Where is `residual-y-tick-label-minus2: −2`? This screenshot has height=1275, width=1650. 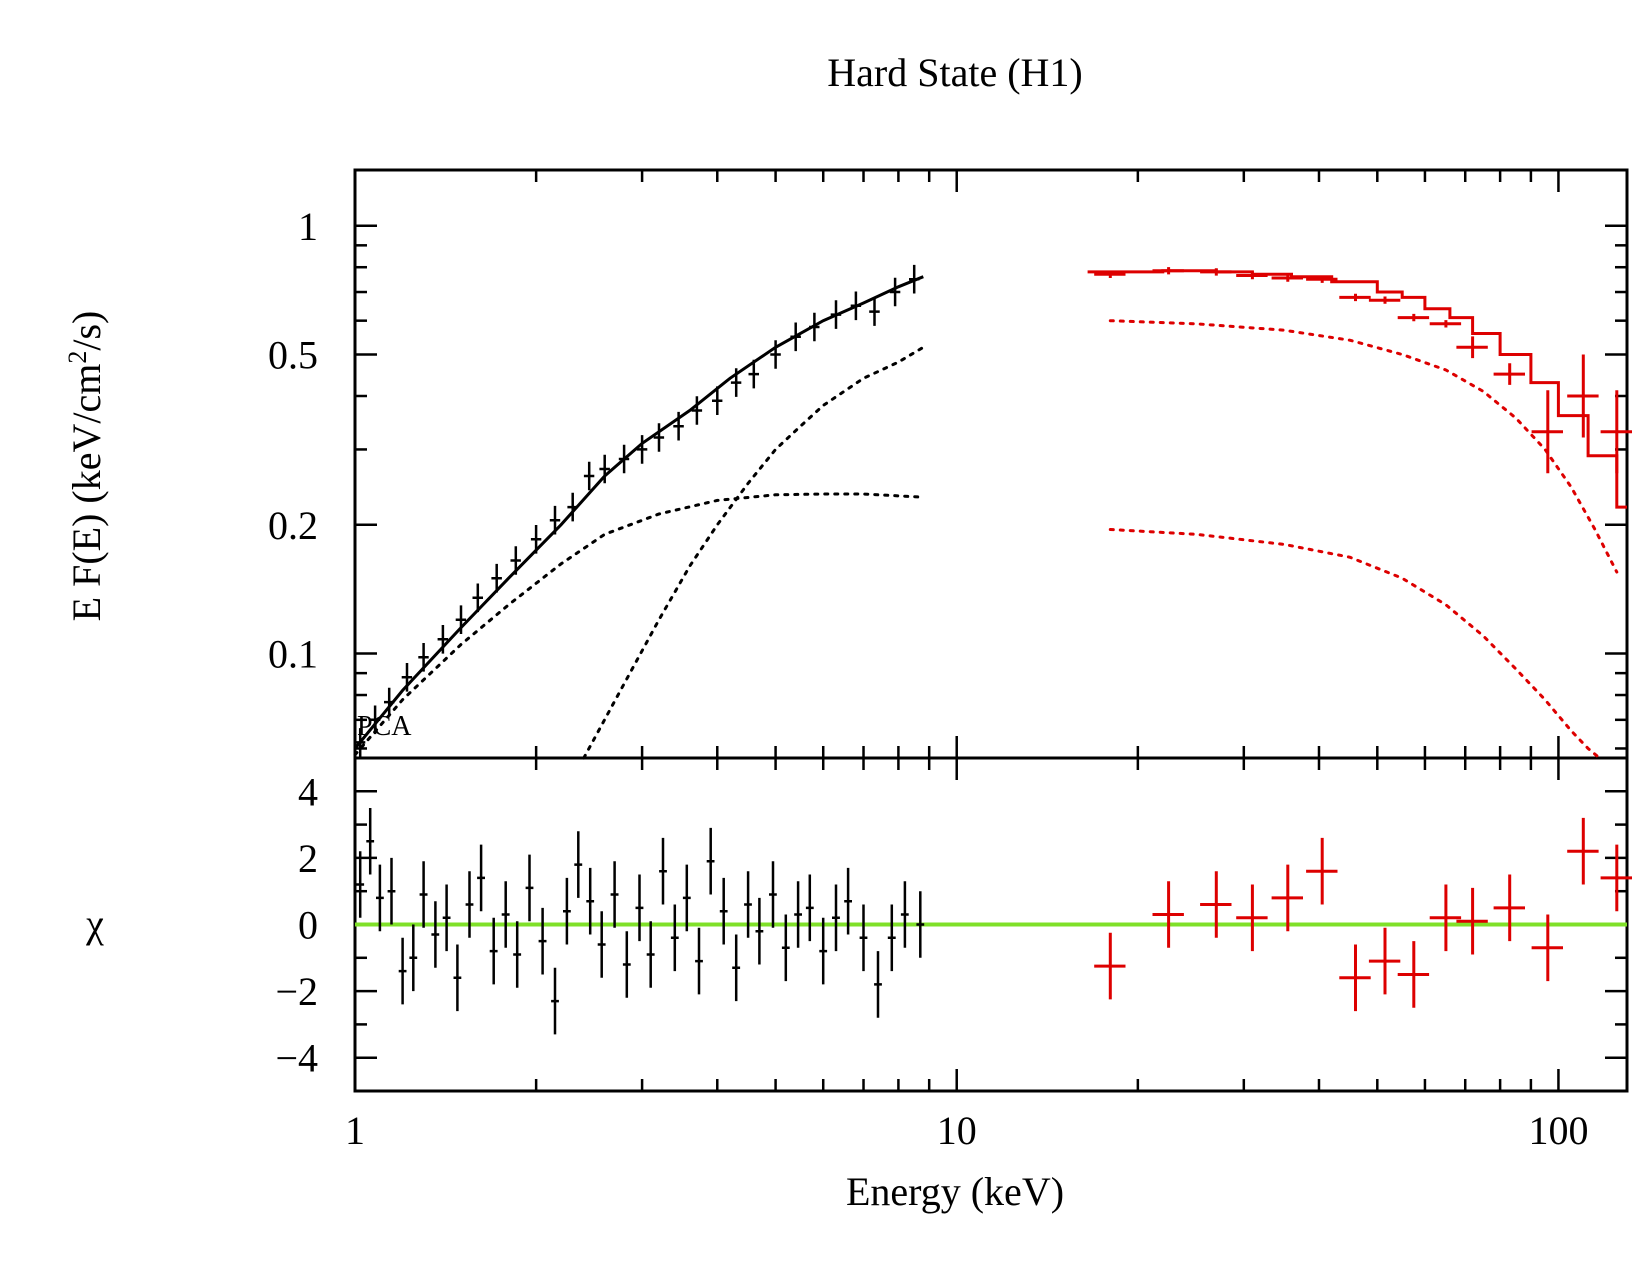
residual-y-tick-label-minus2: −2 is located at coordinates (296, 991).